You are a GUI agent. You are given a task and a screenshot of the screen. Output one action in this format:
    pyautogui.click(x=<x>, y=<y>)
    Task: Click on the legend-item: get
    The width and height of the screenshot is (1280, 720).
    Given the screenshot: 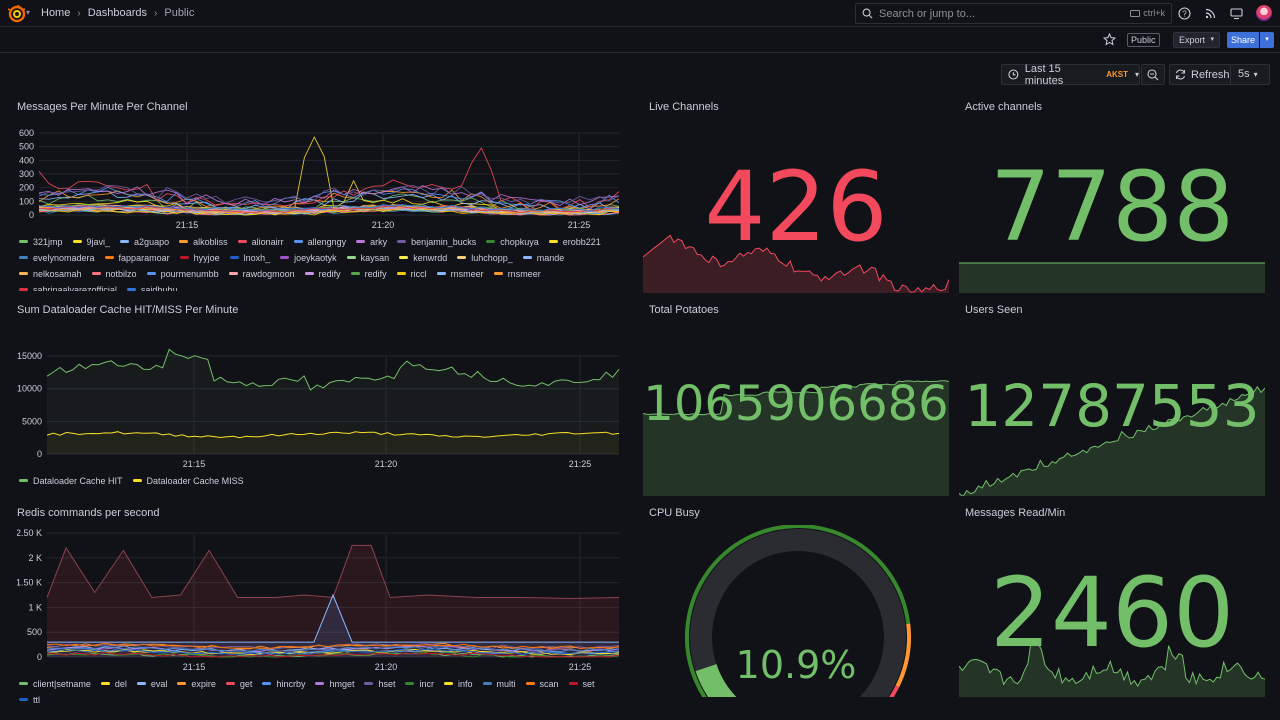 What is the action you would take?
    pyautogui.click(x=238, y=683)
    